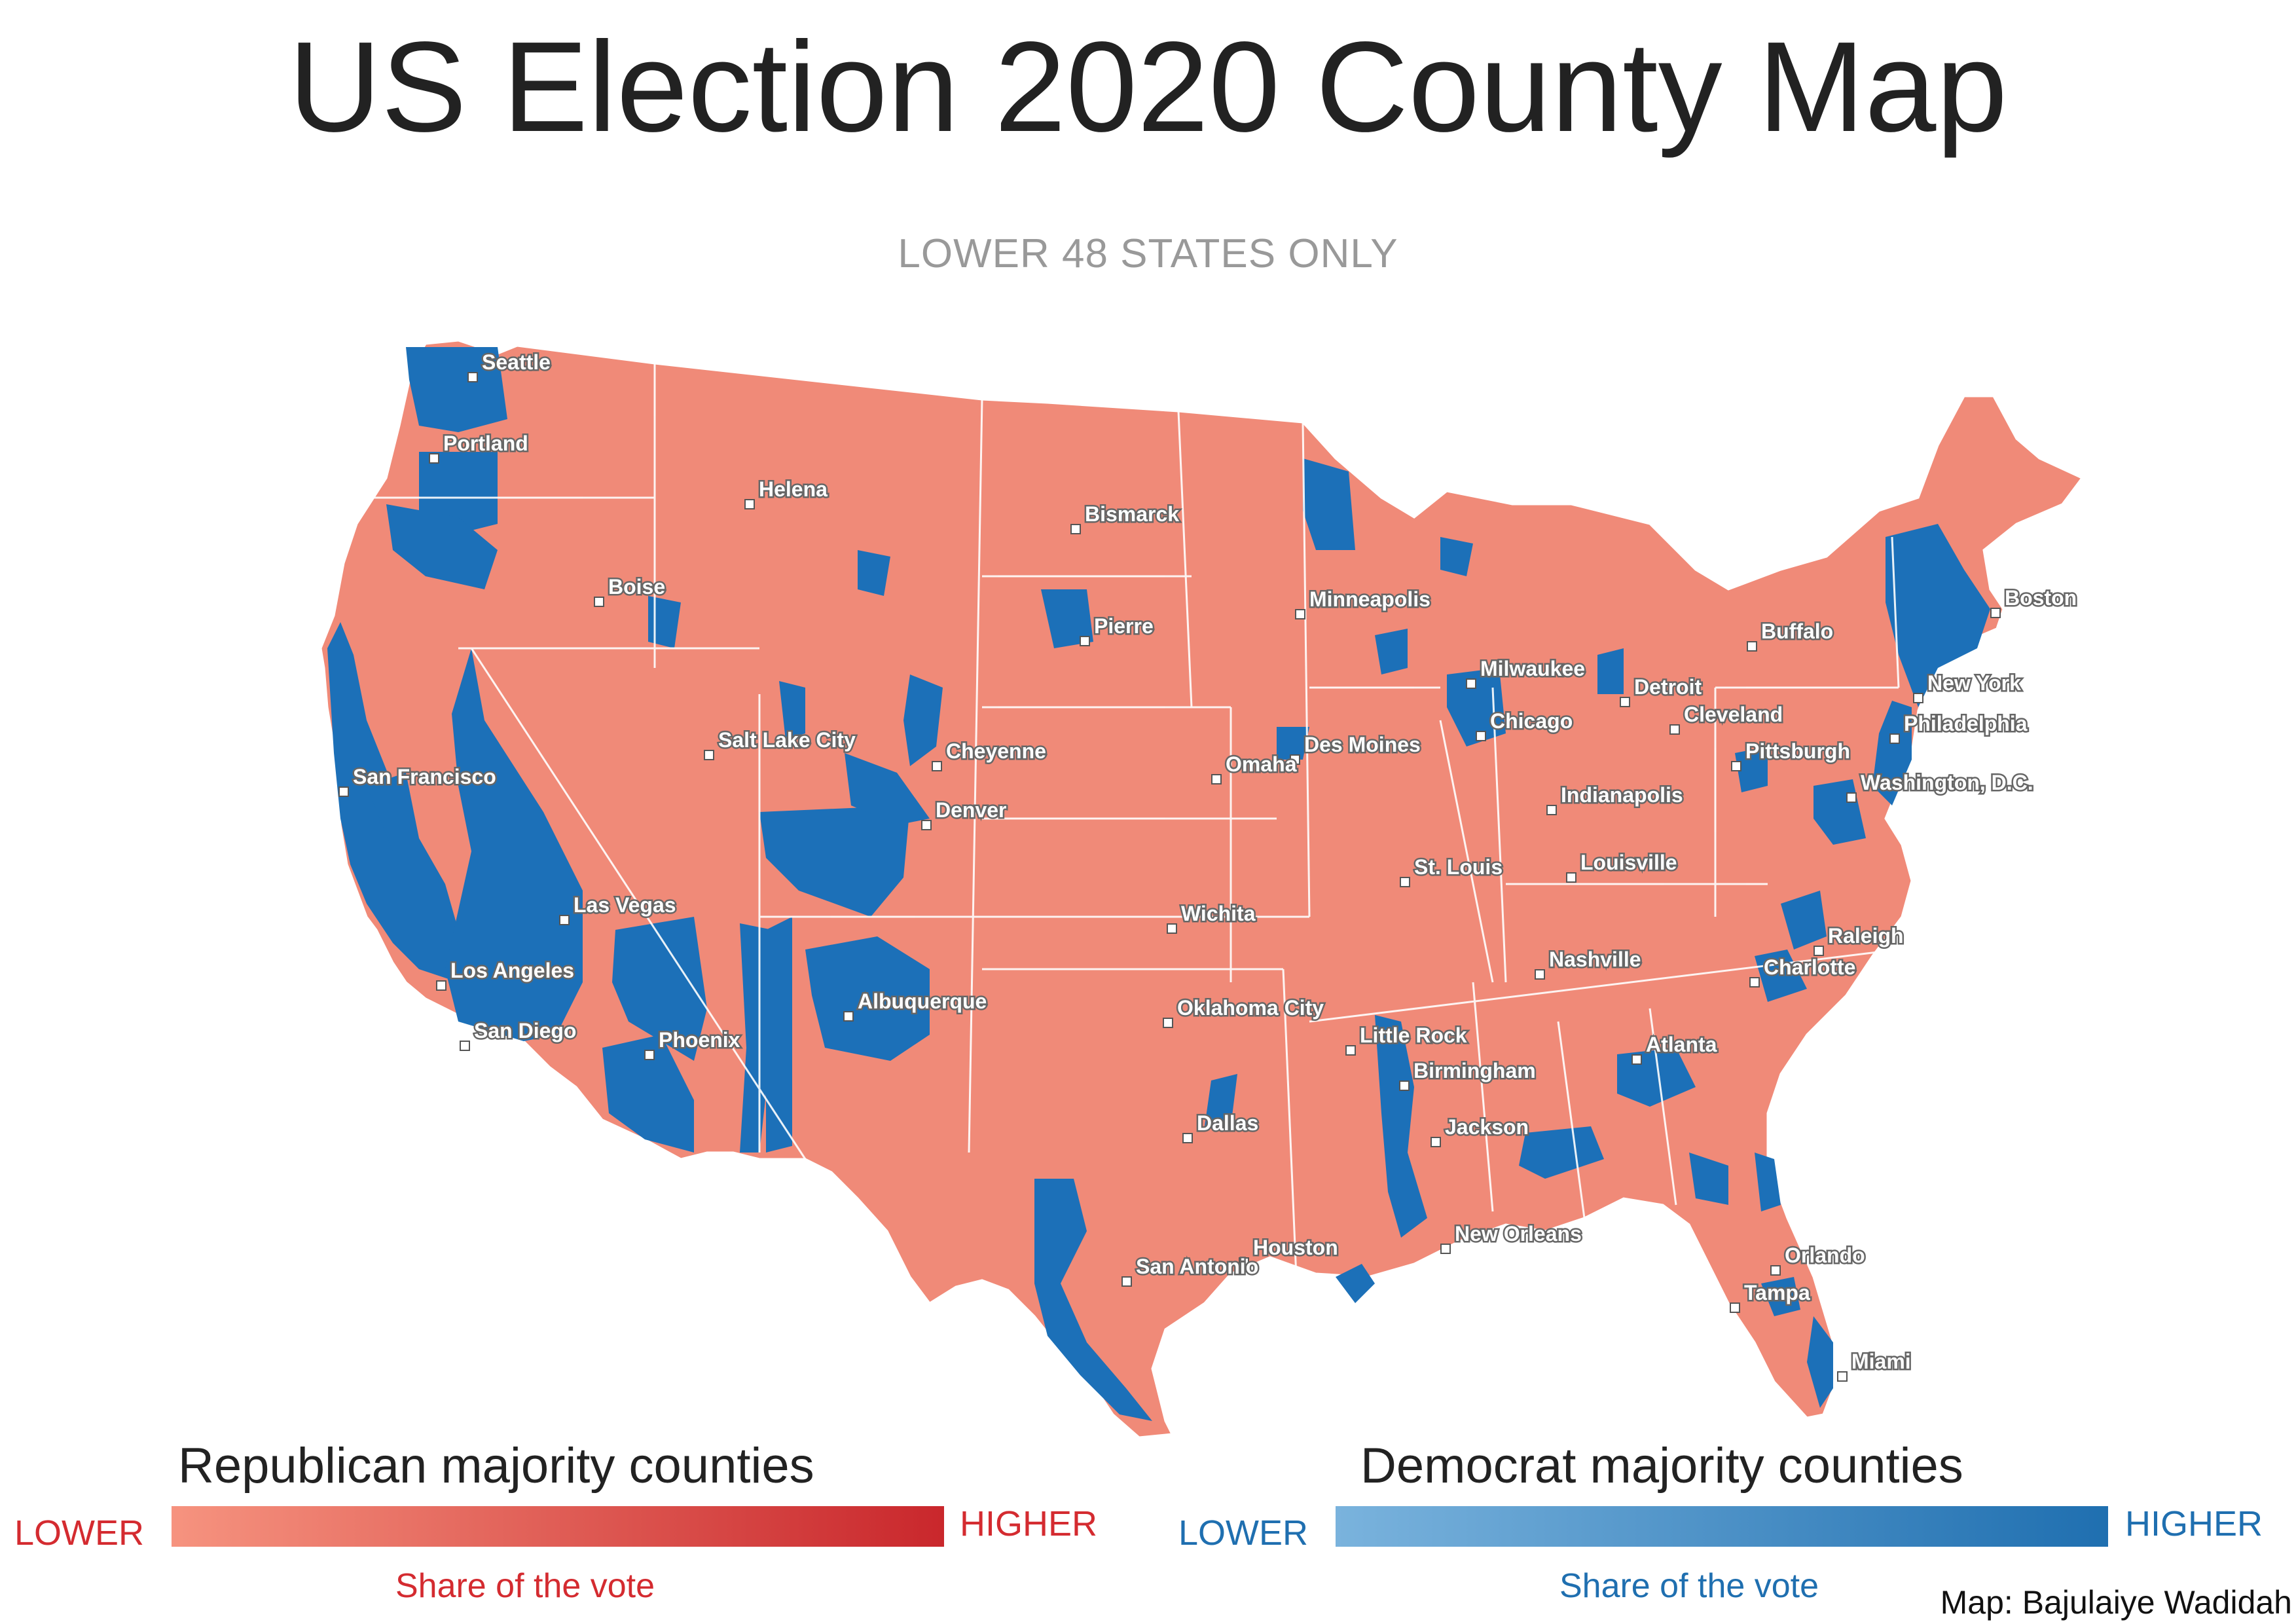  What do you see at coordinates (485, 443) in the screenshot?
I see `city-label: Portland` at bounding box center [485, 443].